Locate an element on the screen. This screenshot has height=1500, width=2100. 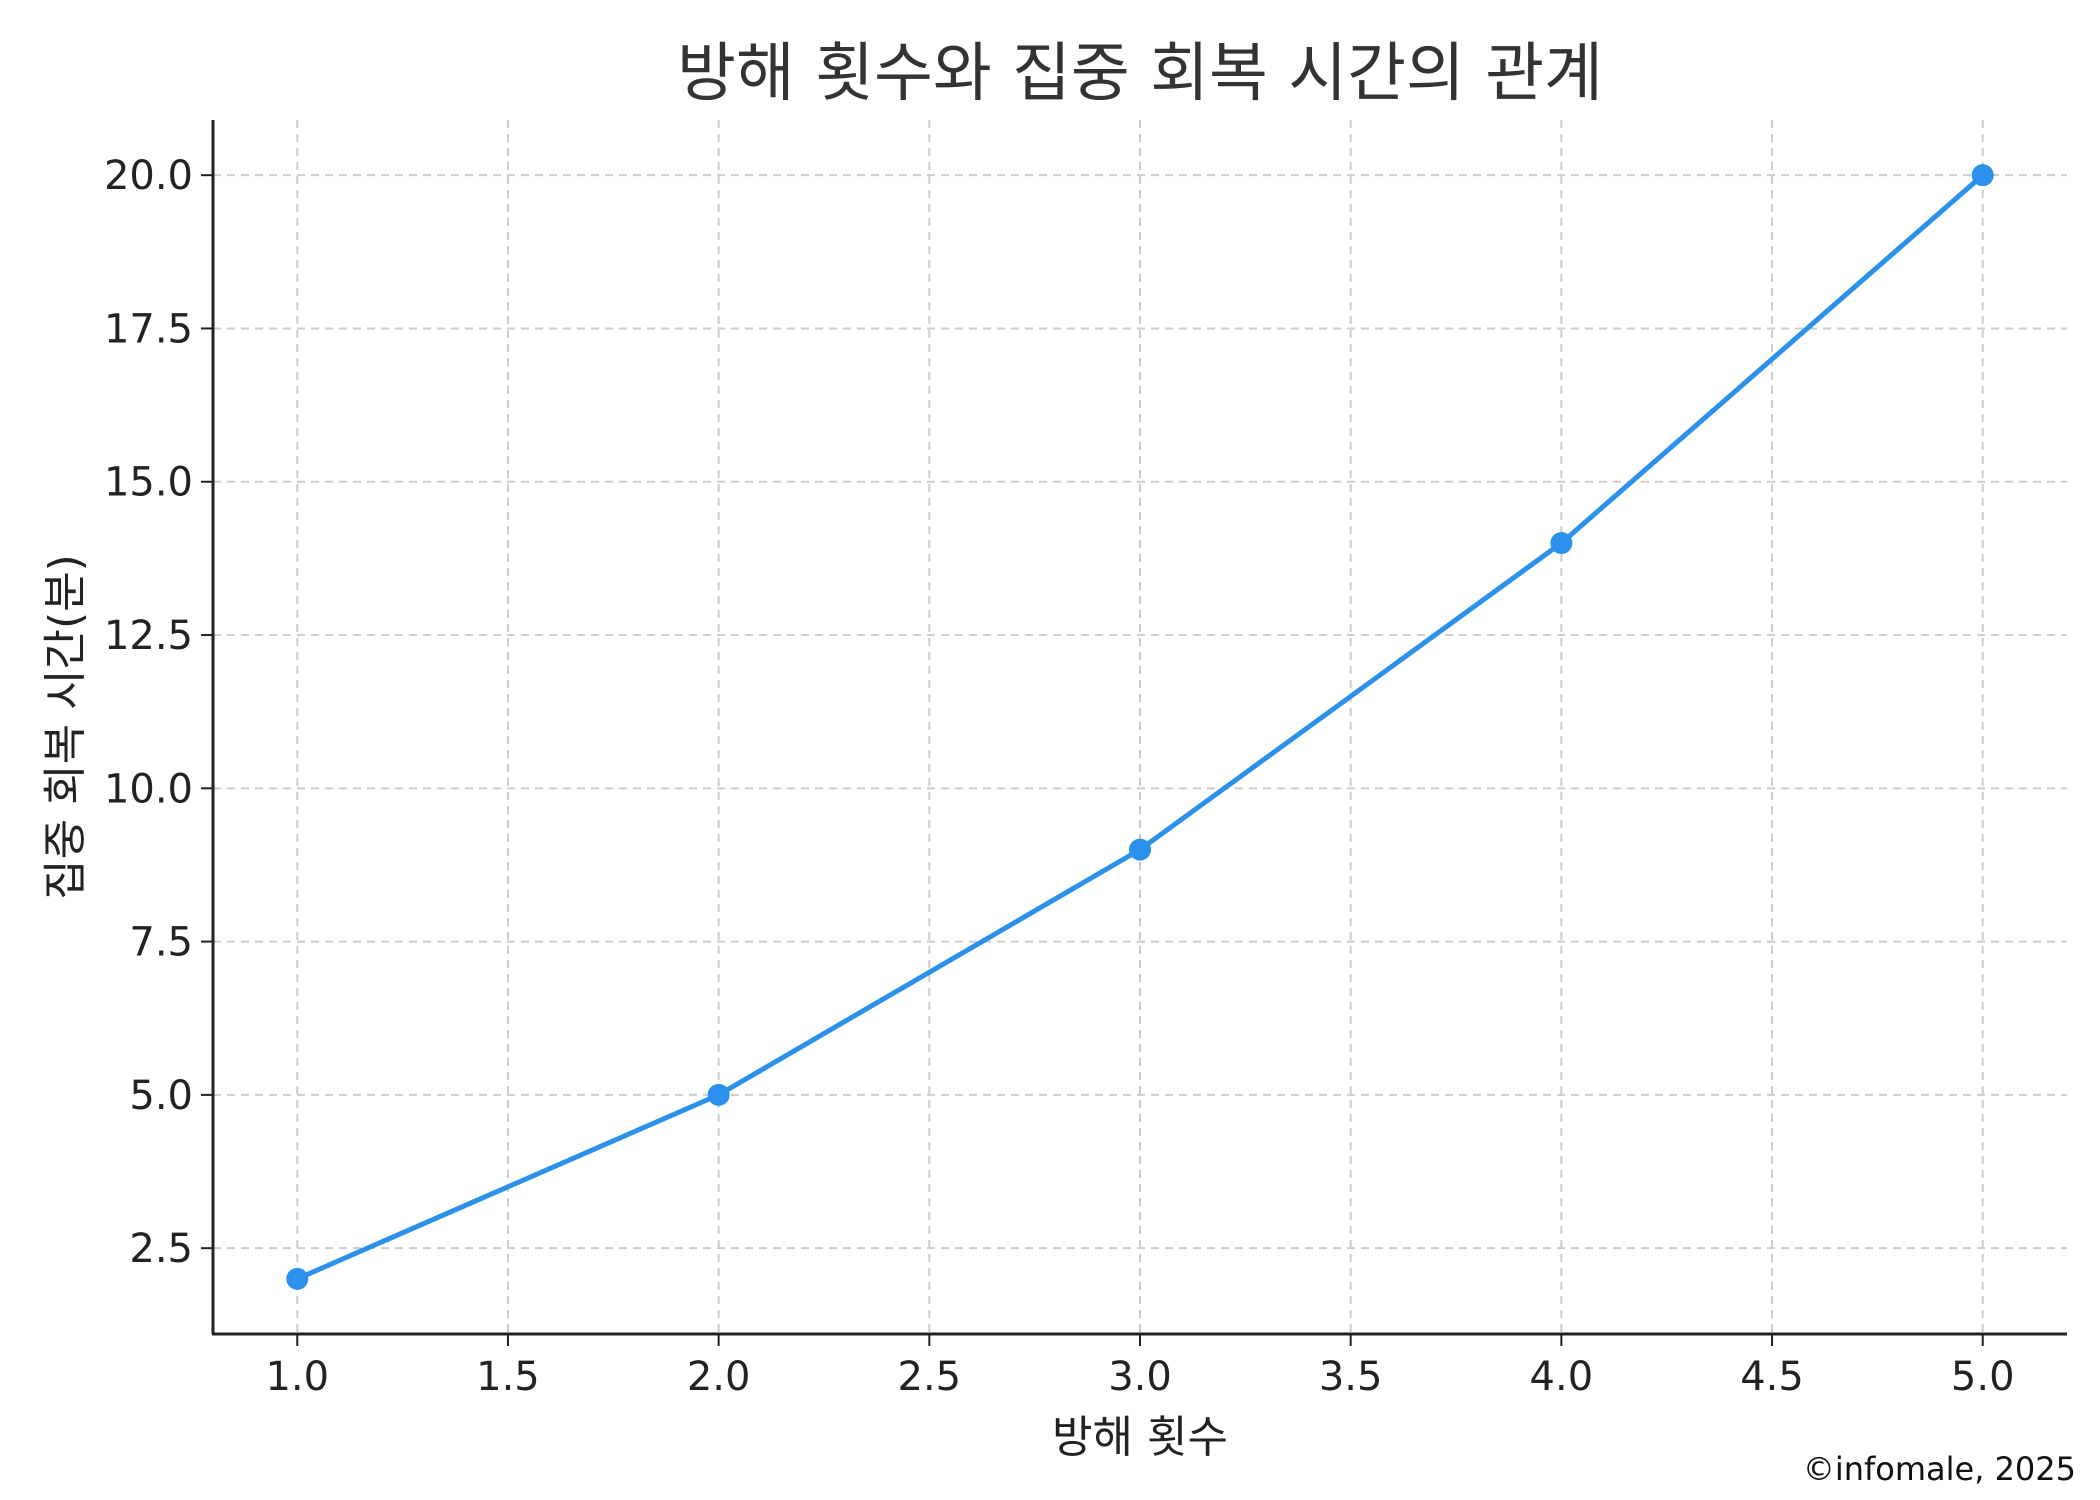
y-tick-label: 15.0 is located at coordinates (148, 483).